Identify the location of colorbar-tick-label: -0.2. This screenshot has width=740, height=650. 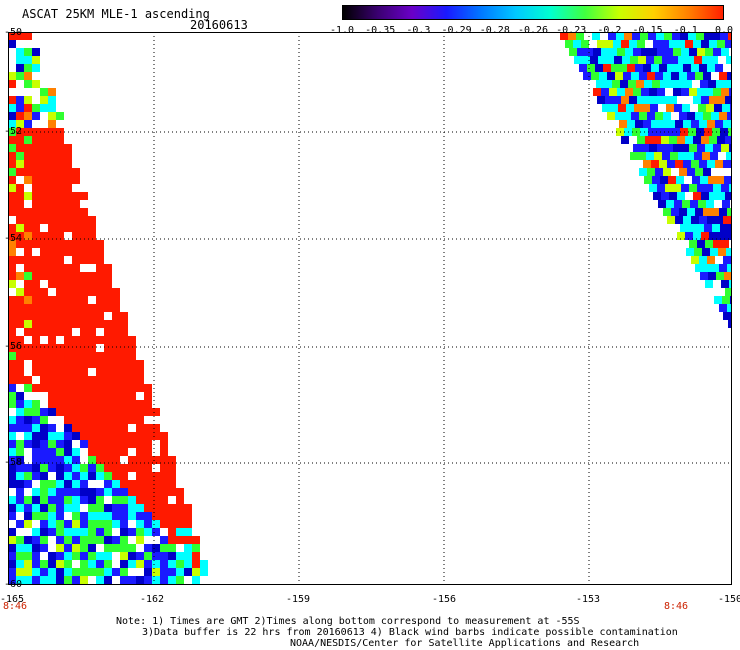
(609, 30).